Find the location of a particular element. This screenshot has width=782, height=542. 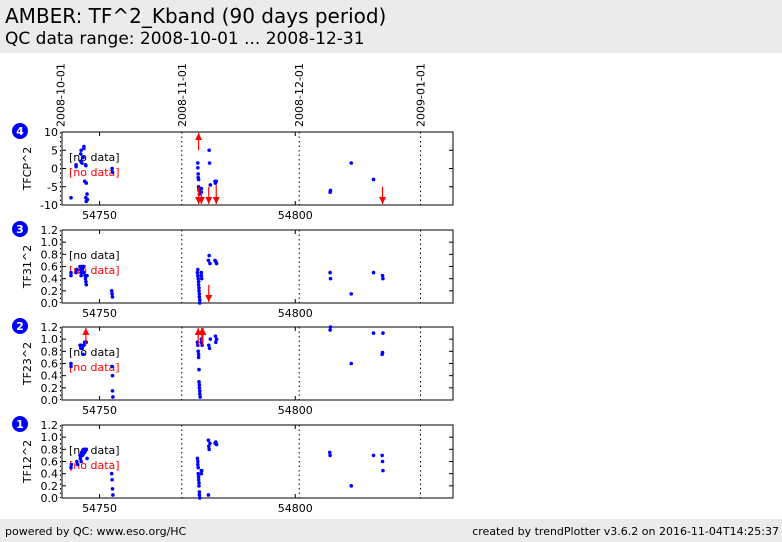

panel-marker-number: 2 is located at coordinates (20, 326).